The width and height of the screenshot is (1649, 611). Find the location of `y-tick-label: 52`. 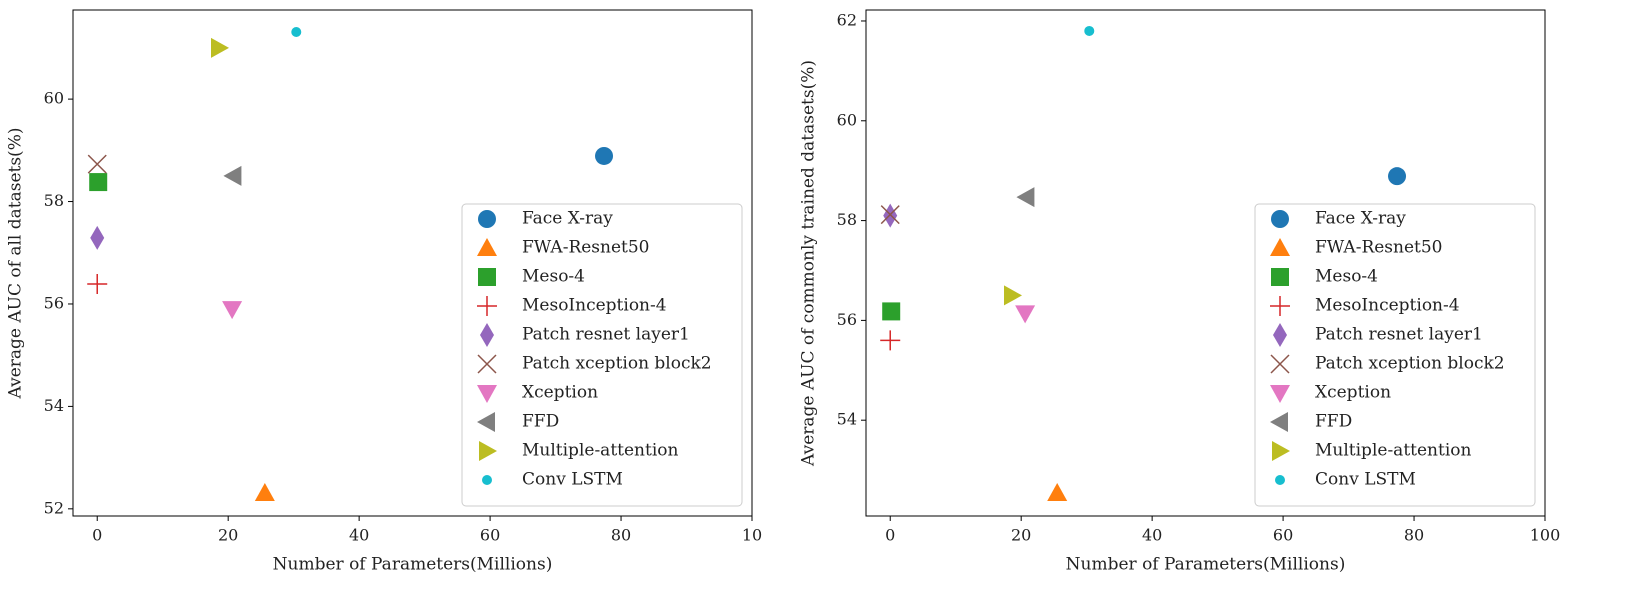

y-tick-label: 52 is located at coordinates (54, 507).